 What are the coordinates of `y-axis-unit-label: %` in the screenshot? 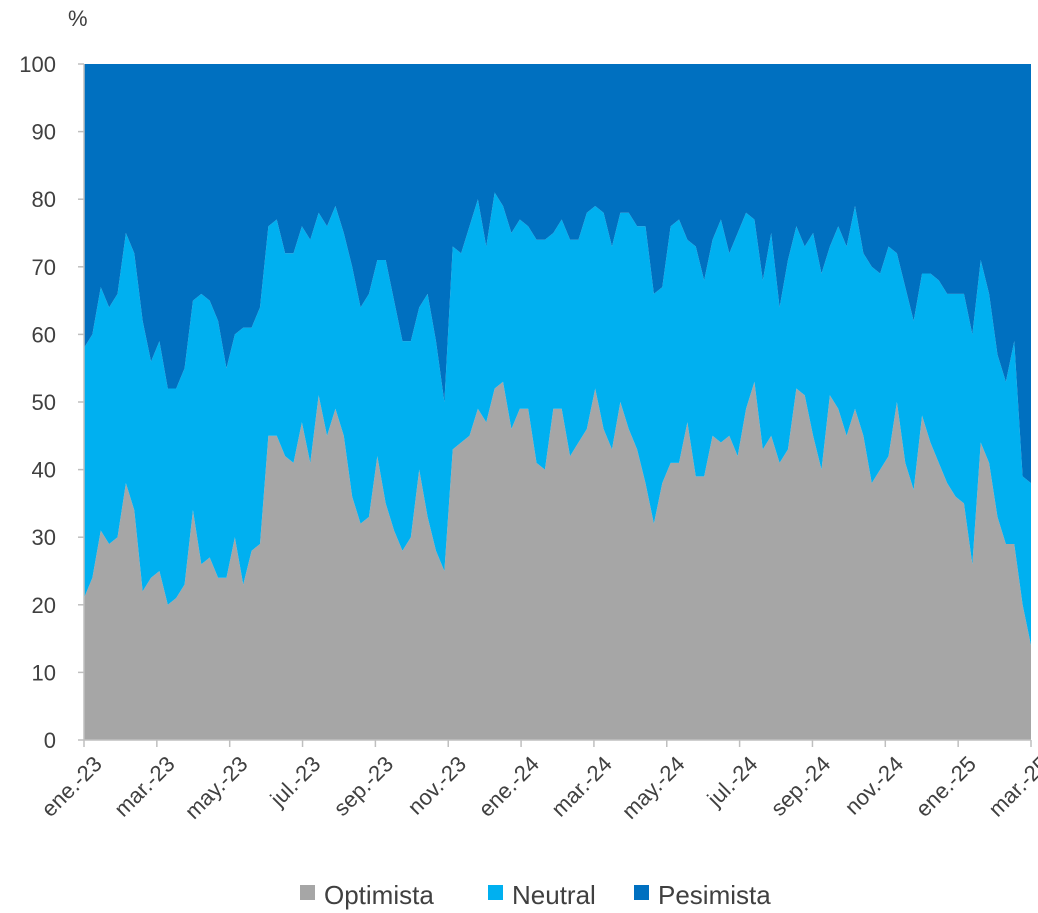 It's located at (78, 18).